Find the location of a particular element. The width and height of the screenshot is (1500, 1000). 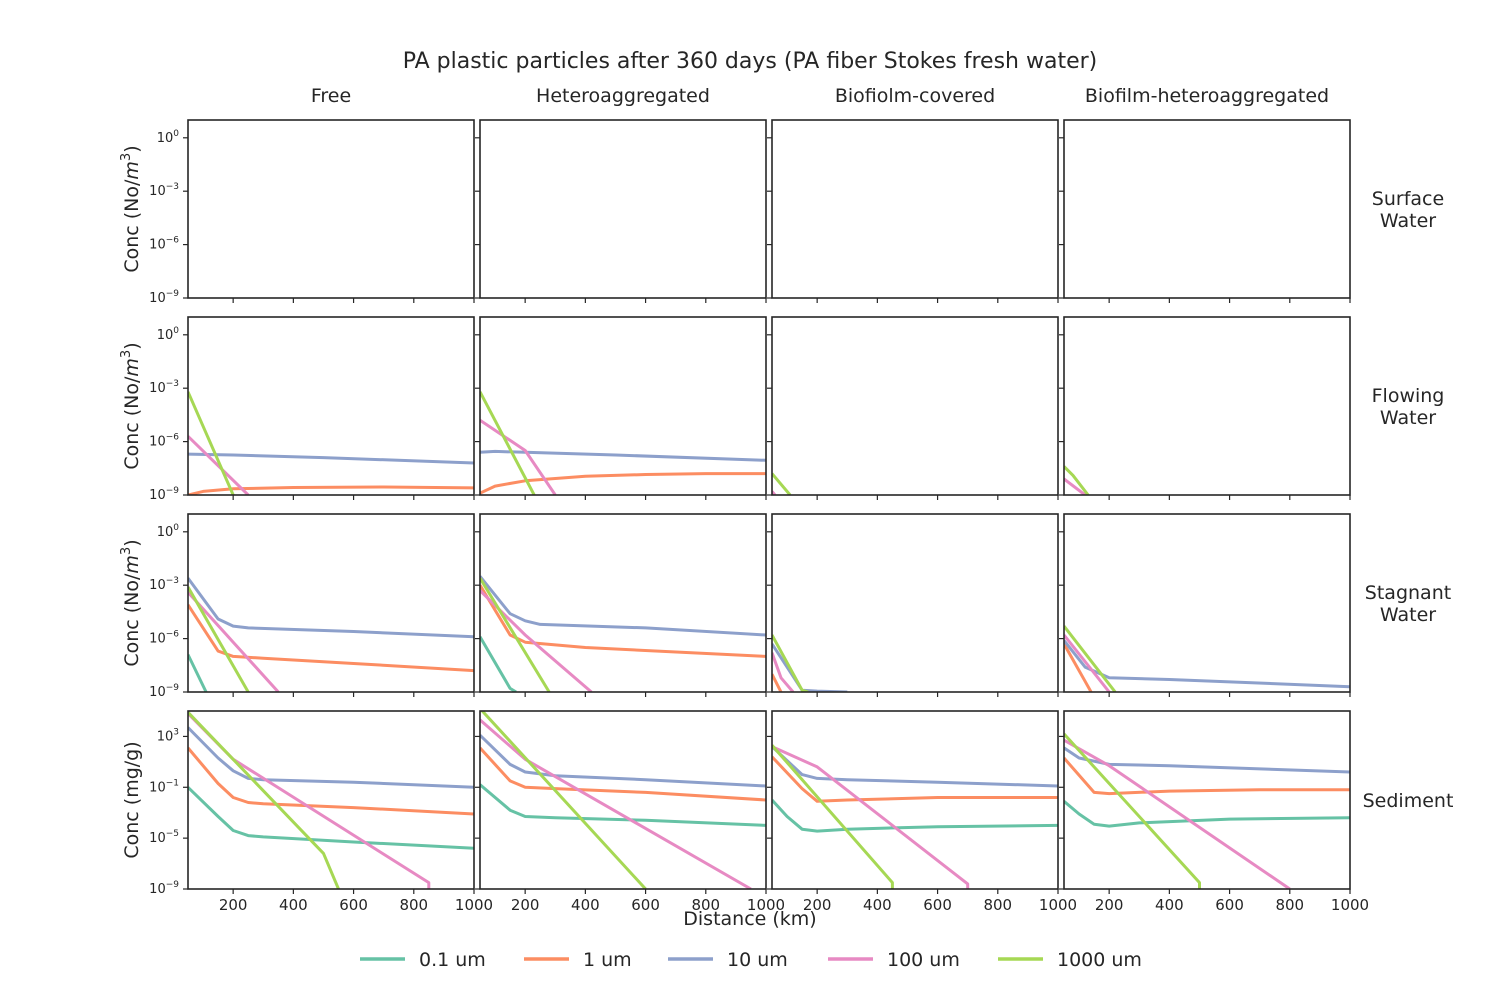

legend-label: 1000 um is located at coordinates (1099, 960).